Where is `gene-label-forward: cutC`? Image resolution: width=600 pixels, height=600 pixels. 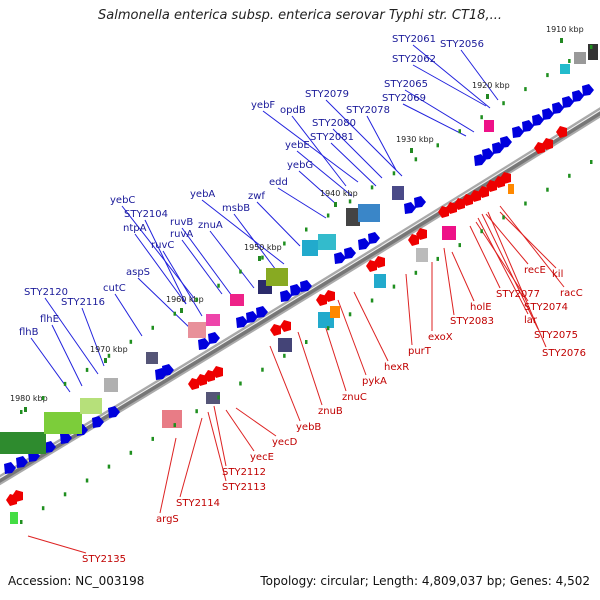 gene-label-forward: cutC is located at coordinates (114, 288).